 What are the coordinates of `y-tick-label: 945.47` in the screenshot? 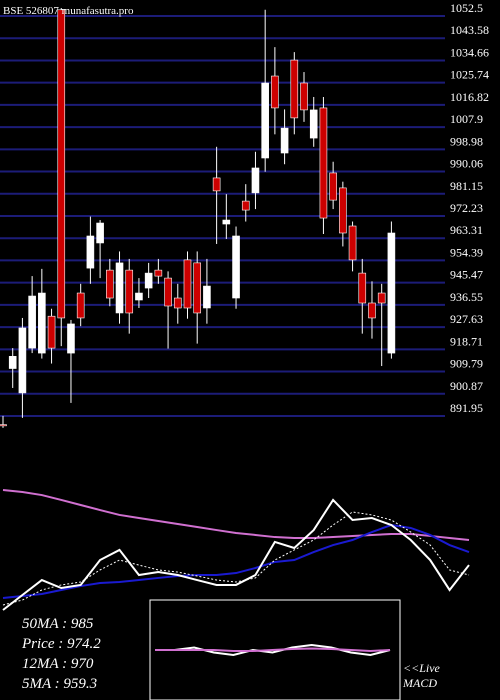 It's located at (466, 275).